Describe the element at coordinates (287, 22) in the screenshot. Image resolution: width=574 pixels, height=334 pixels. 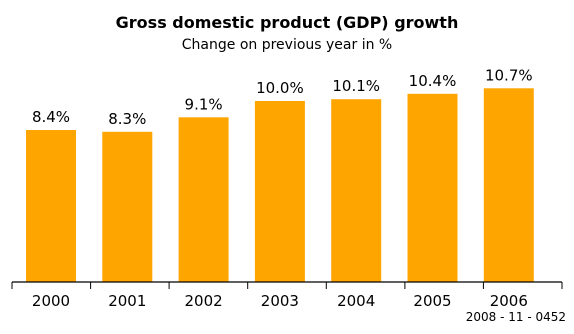
I see `chart-title: Gross domestic product (GDP) growth` at that location.